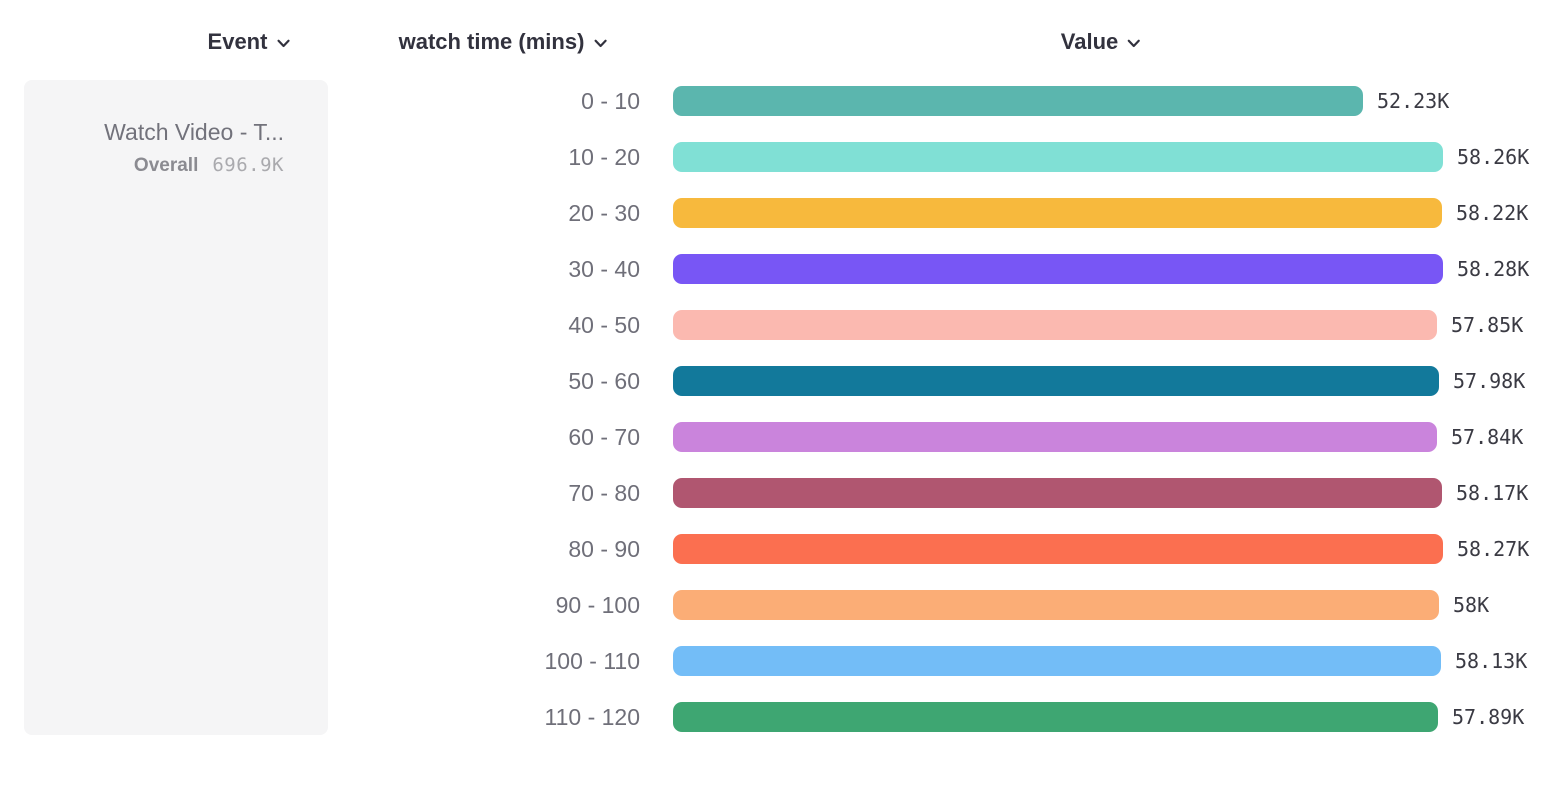 This screenshot has height=790, width=1568. I want to click on value-label: 58.13K, so click(1491, 661).